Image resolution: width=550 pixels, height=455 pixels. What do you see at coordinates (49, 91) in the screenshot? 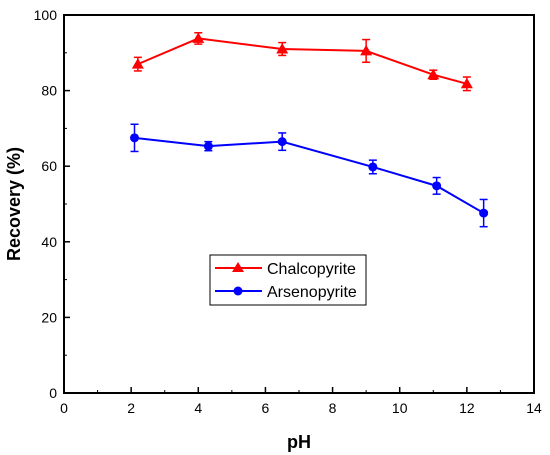
I see `y-tick-label: 80` at bounding box center [49, 91].